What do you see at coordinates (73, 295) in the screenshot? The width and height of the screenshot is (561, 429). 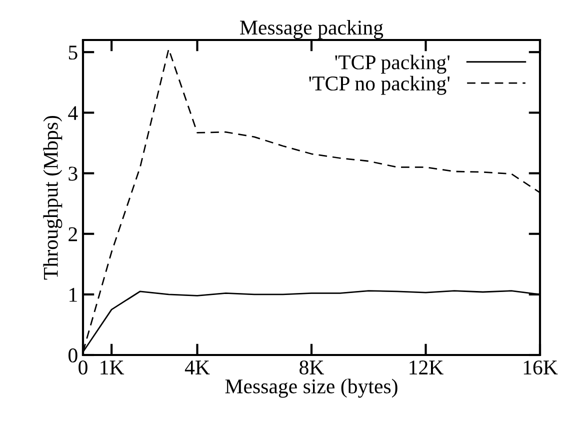 I see `y-tick-label: 1` at bounding box center [73, 295].